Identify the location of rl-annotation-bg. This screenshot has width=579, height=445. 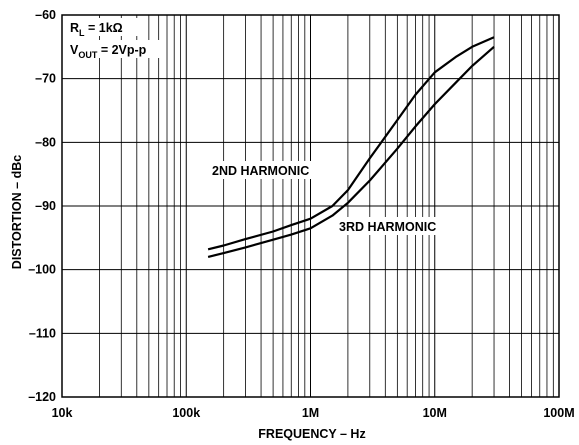
(108, 27).